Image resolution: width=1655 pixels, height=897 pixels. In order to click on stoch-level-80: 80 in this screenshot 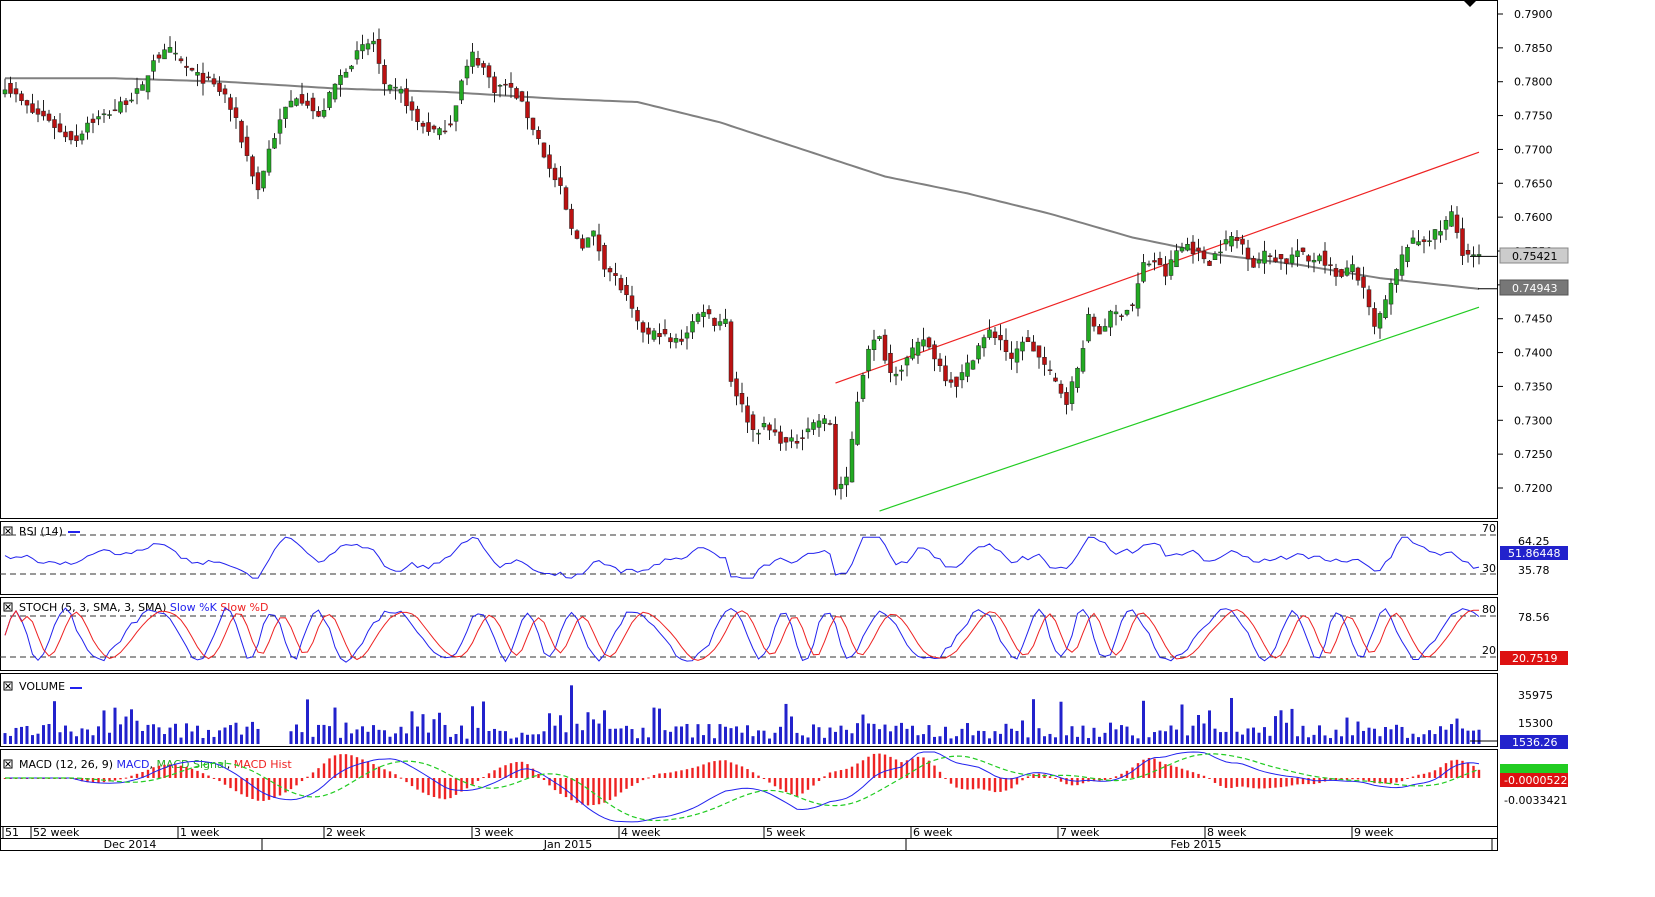, I will do `click(1489, 609)`.